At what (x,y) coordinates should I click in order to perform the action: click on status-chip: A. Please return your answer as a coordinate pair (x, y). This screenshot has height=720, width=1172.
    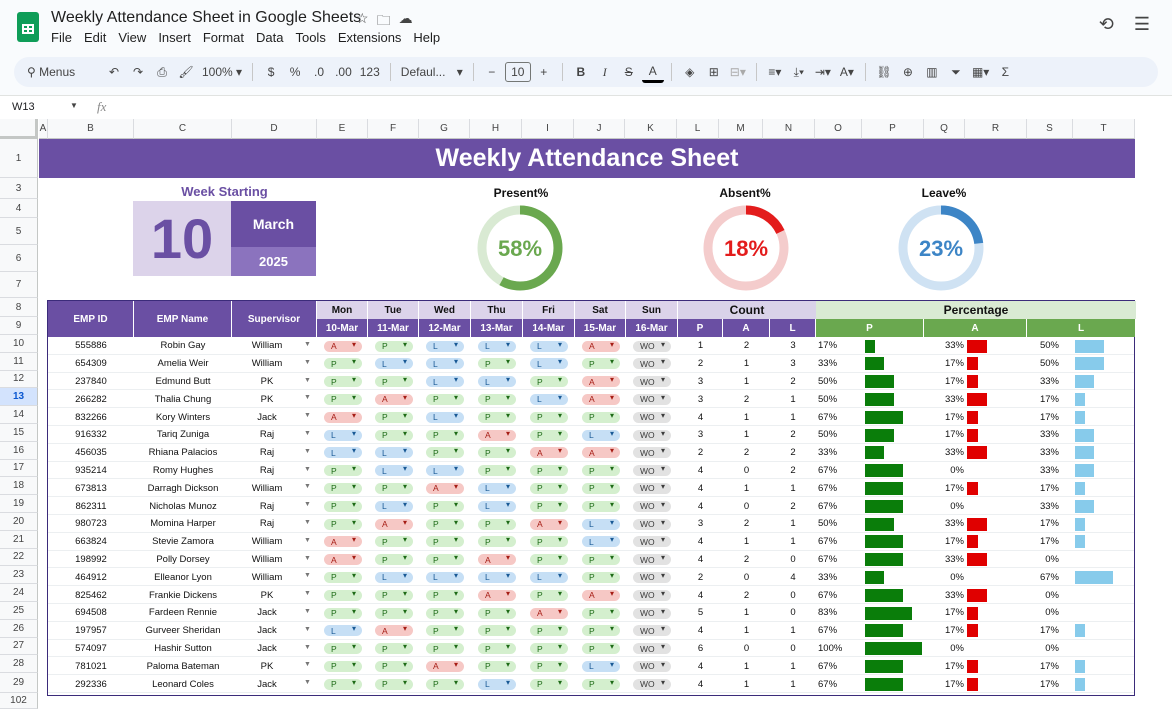
    Looking at the image, I should click on (497, 435).